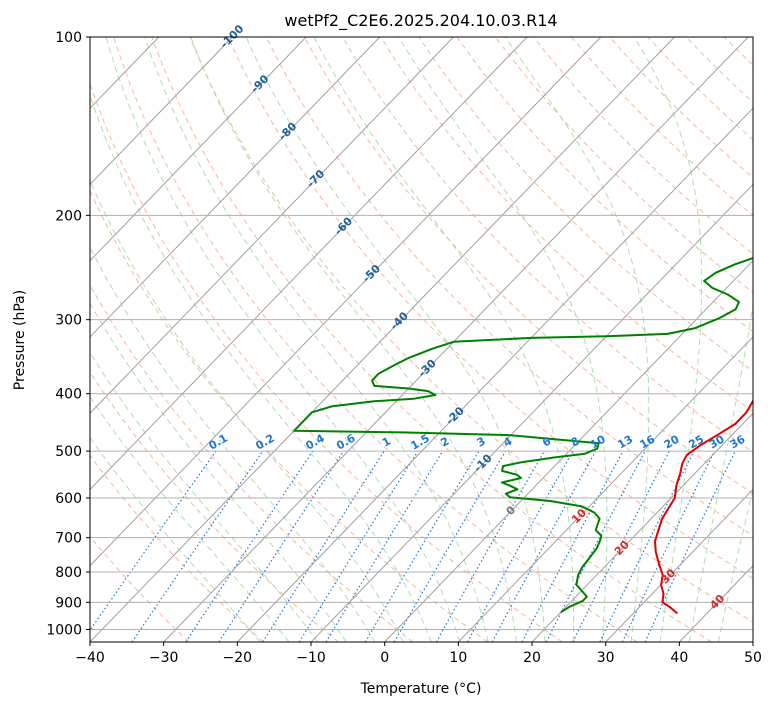 The height and width of the screenshot is (708, 775). What do you see at coordinates (421, 689) in the screenshot?
I see `x-axis-label: Temperature (°C)` at bounding box center [421, 689].